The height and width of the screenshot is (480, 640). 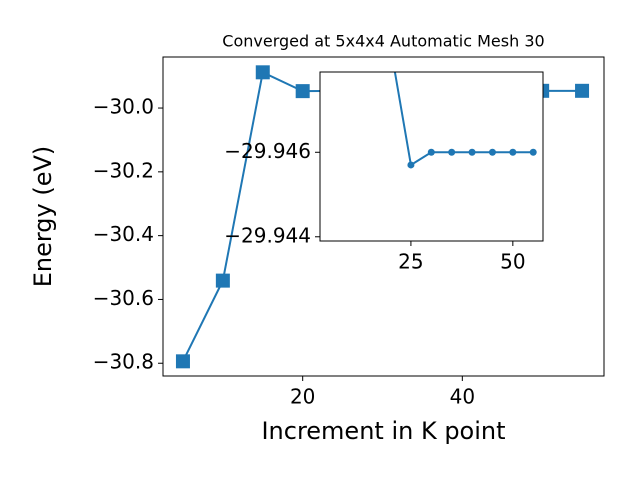 What do you see at coordinates (465, 120) in the screenshot?
I see `series` at bounding box center [465, 120].